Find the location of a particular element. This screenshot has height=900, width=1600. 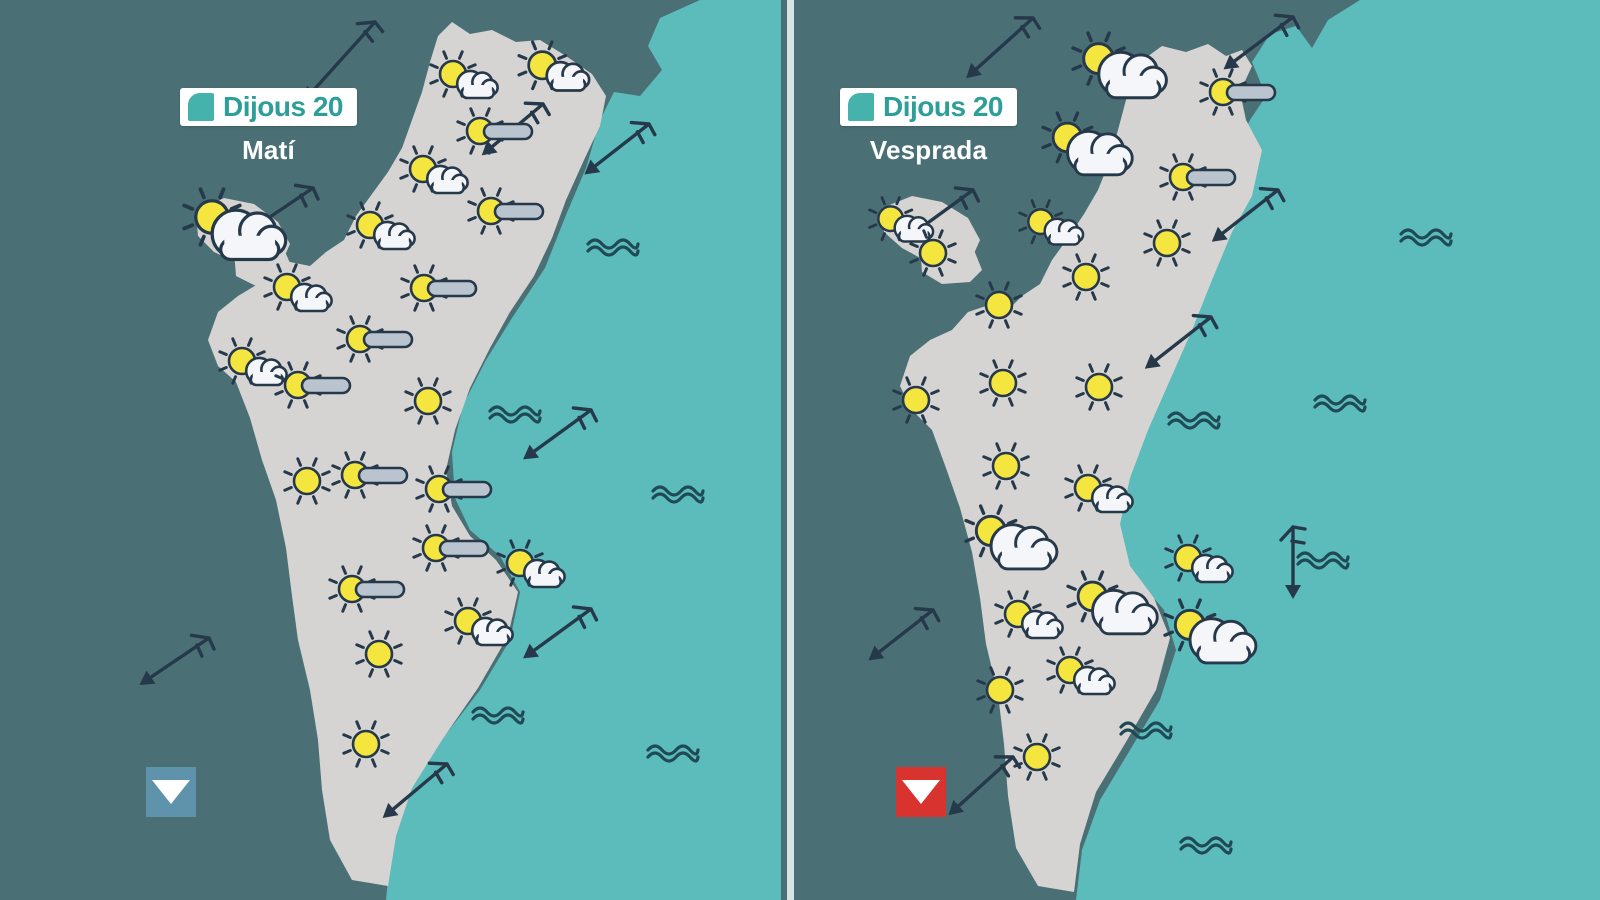

divider-line is located at coordinates (790, 450).